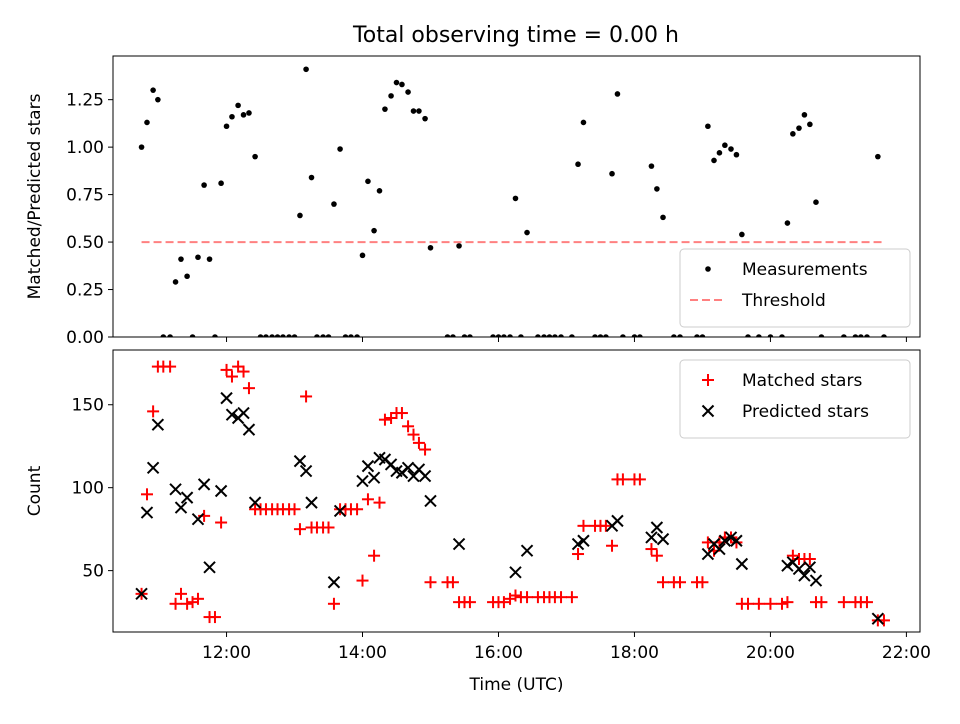 This screenshot has width=960, height=724. What do you see at coordinates (85, 148) in the screenshot?
I see `y-tick-label: 1.00` at bounding box center [85, 148].